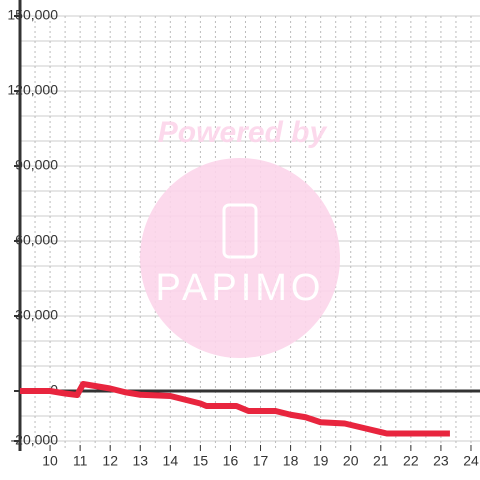  Describe the element at coordinates (36, 240) in the screenshot. I see `y-tick-label: 60,000` at that location.